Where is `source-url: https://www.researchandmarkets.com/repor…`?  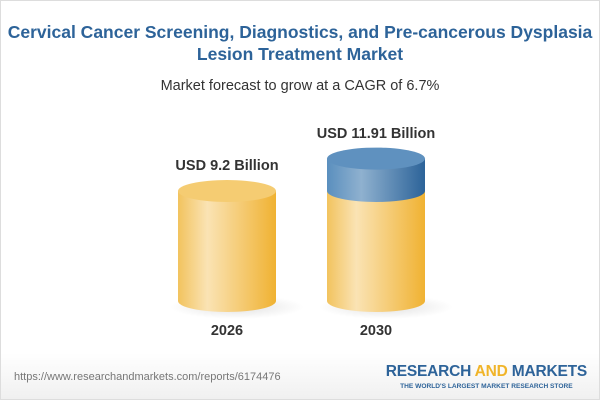
source-url: https://www.researchandmarkets.com/repor… is located at coordinates (147, 377).